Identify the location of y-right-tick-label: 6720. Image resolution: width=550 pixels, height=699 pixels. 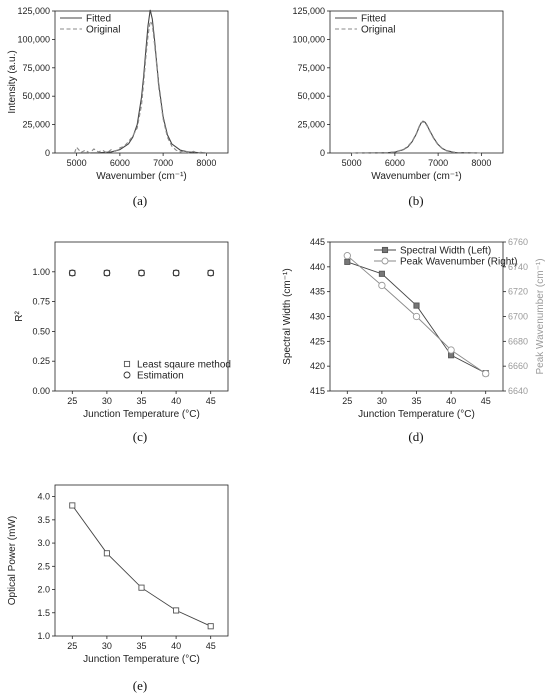
(518, 292).